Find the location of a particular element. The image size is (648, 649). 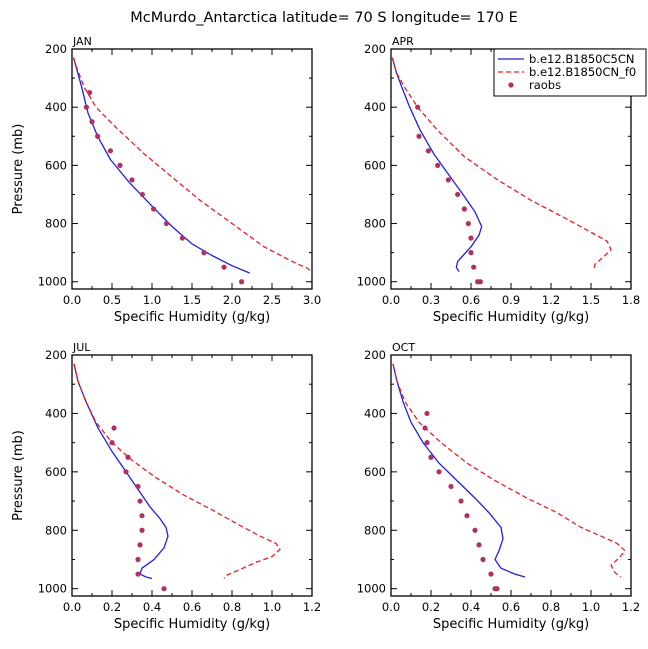

y-axis-label: Pressure (mb) is located at coordinates (18, 169).